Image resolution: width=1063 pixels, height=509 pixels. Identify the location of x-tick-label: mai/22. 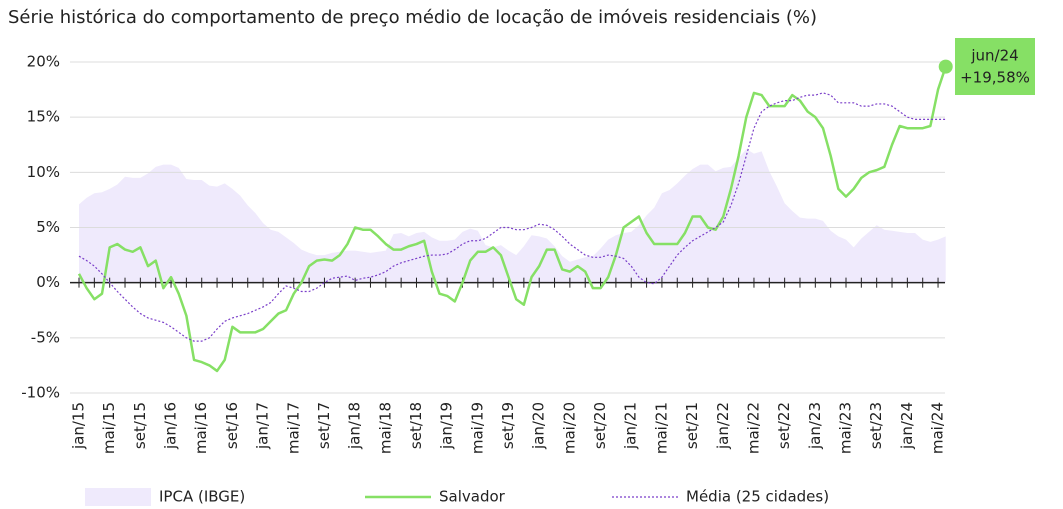
(753, 428).